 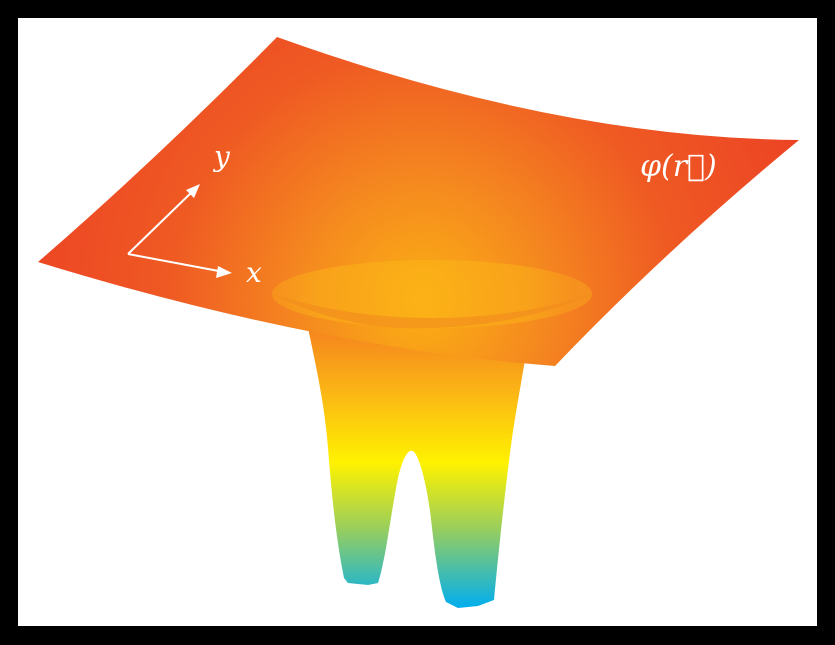 I want to click on potential-label: φ(r⃗), so click(x=678, y=166).